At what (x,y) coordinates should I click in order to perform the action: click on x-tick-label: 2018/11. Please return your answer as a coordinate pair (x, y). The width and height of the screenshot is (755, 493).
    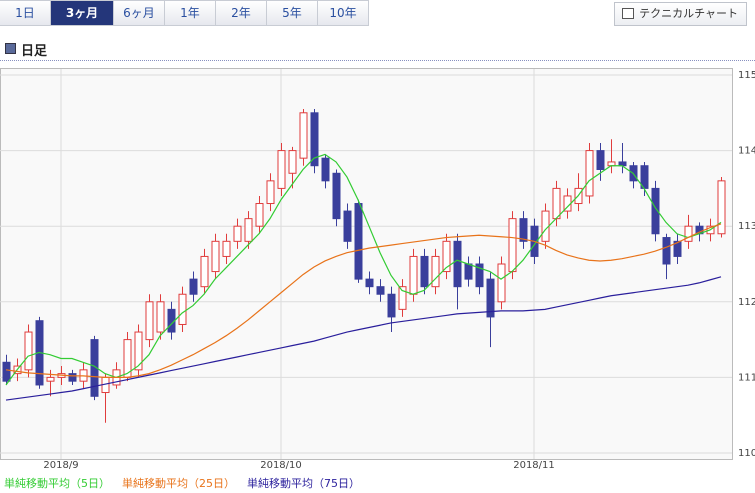
    Looking at the image, I should click on (534, 465).